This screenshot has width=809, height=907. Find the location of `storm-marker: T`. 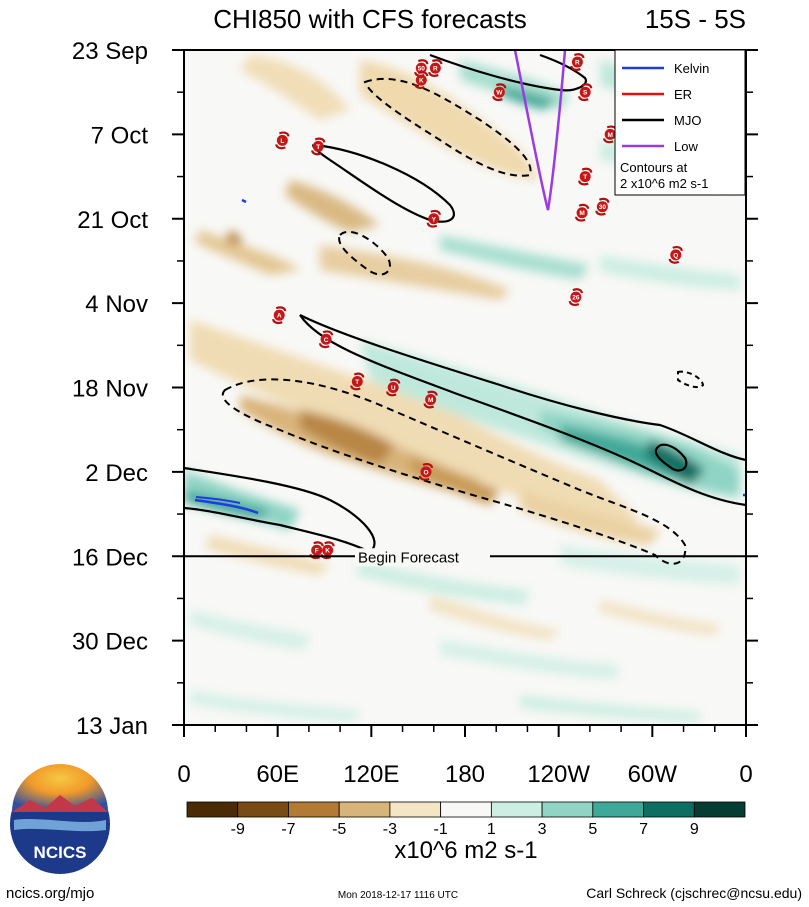

storm-marker: T is located at coordinates (585, 176).